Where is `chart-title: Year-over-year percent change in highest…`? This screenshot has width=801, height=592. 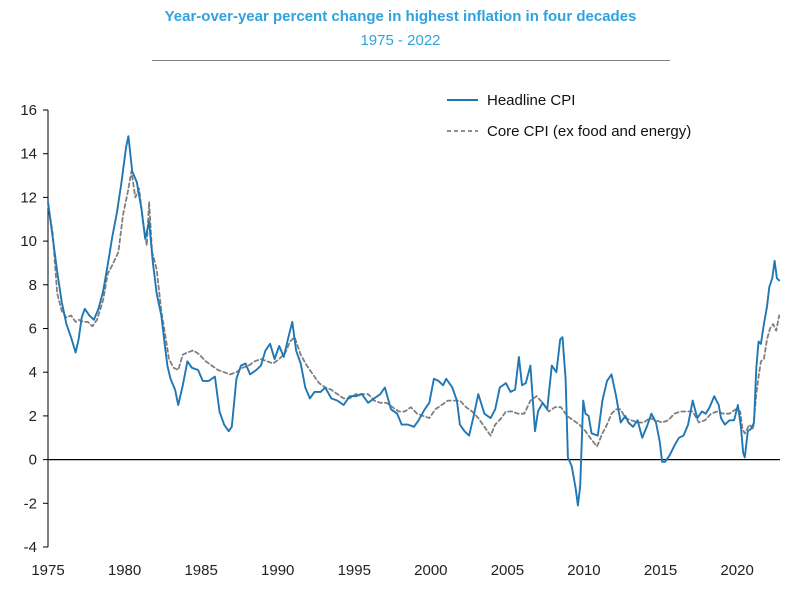
chart-title: Year-over-year percent change in highest… is located at coordinates (400, 16).